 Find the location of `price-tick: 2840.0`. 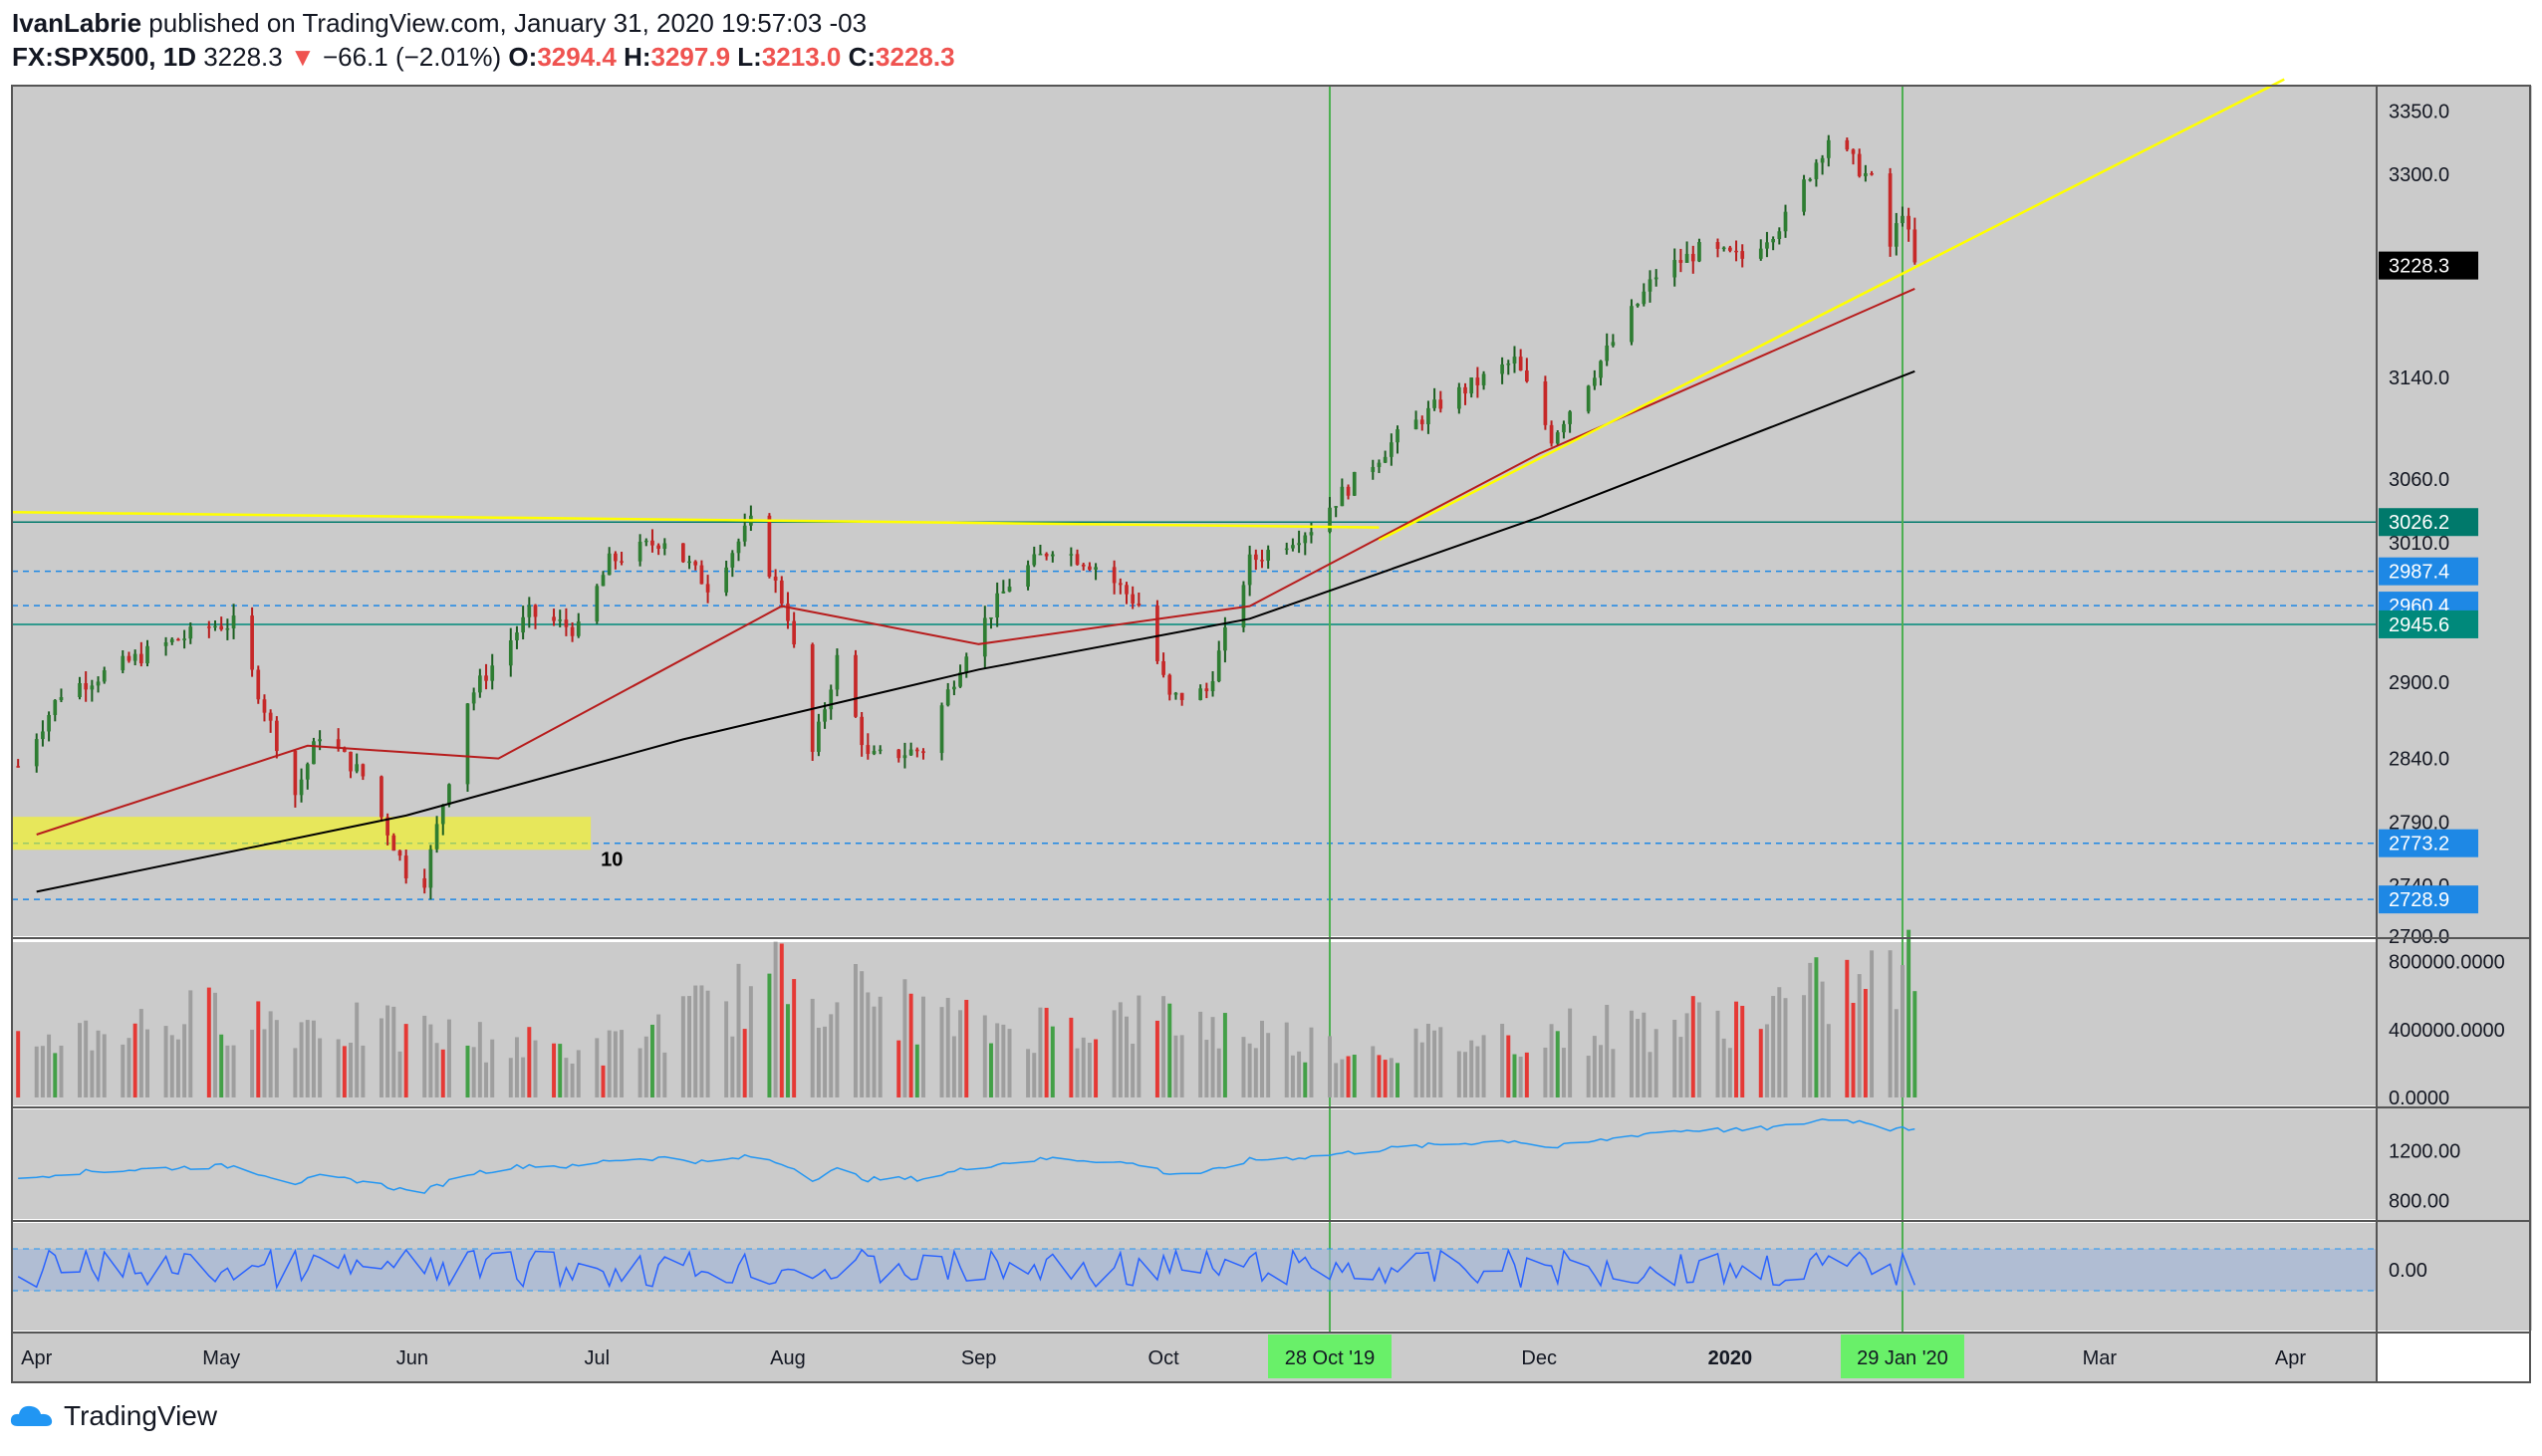

price-tick: 2840.0 is located at coordinates (2419, 760).